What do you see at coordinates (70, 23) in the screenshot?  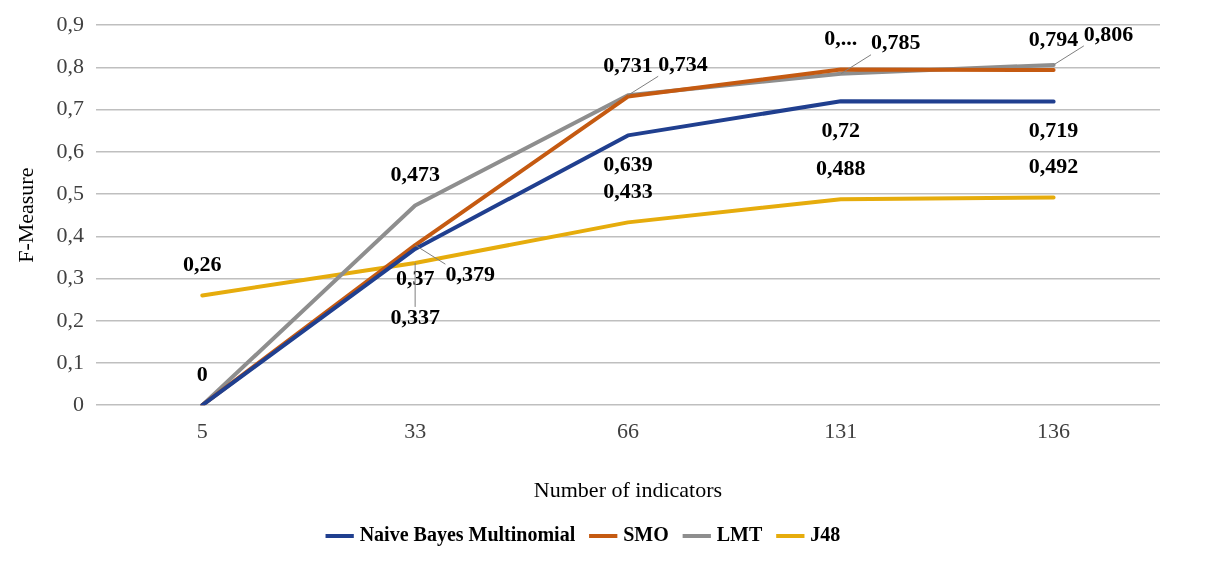 I see `y-tick-label: 0,9` at bounding box center [70, 23].